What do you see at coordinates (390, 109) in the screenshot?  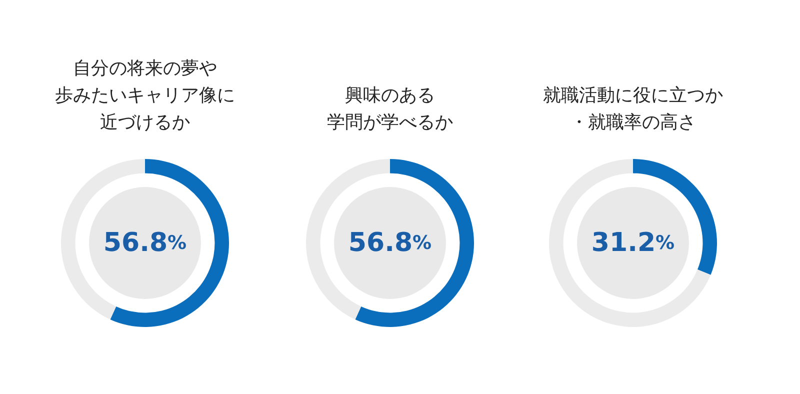 I see `chart-title: 興味のある学問が学べるか` at bounding box center [390, 109].